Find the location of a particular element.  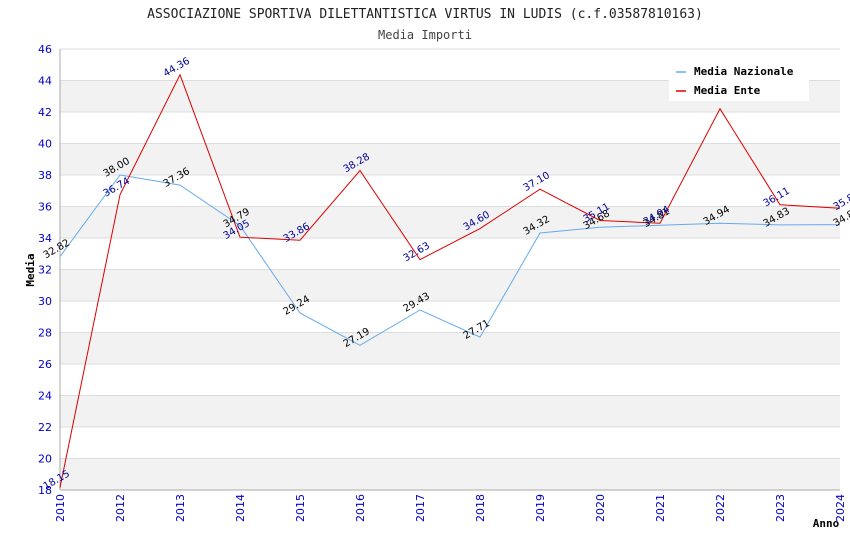

x-axis-label: Anno is located at coordinates (826, 523).